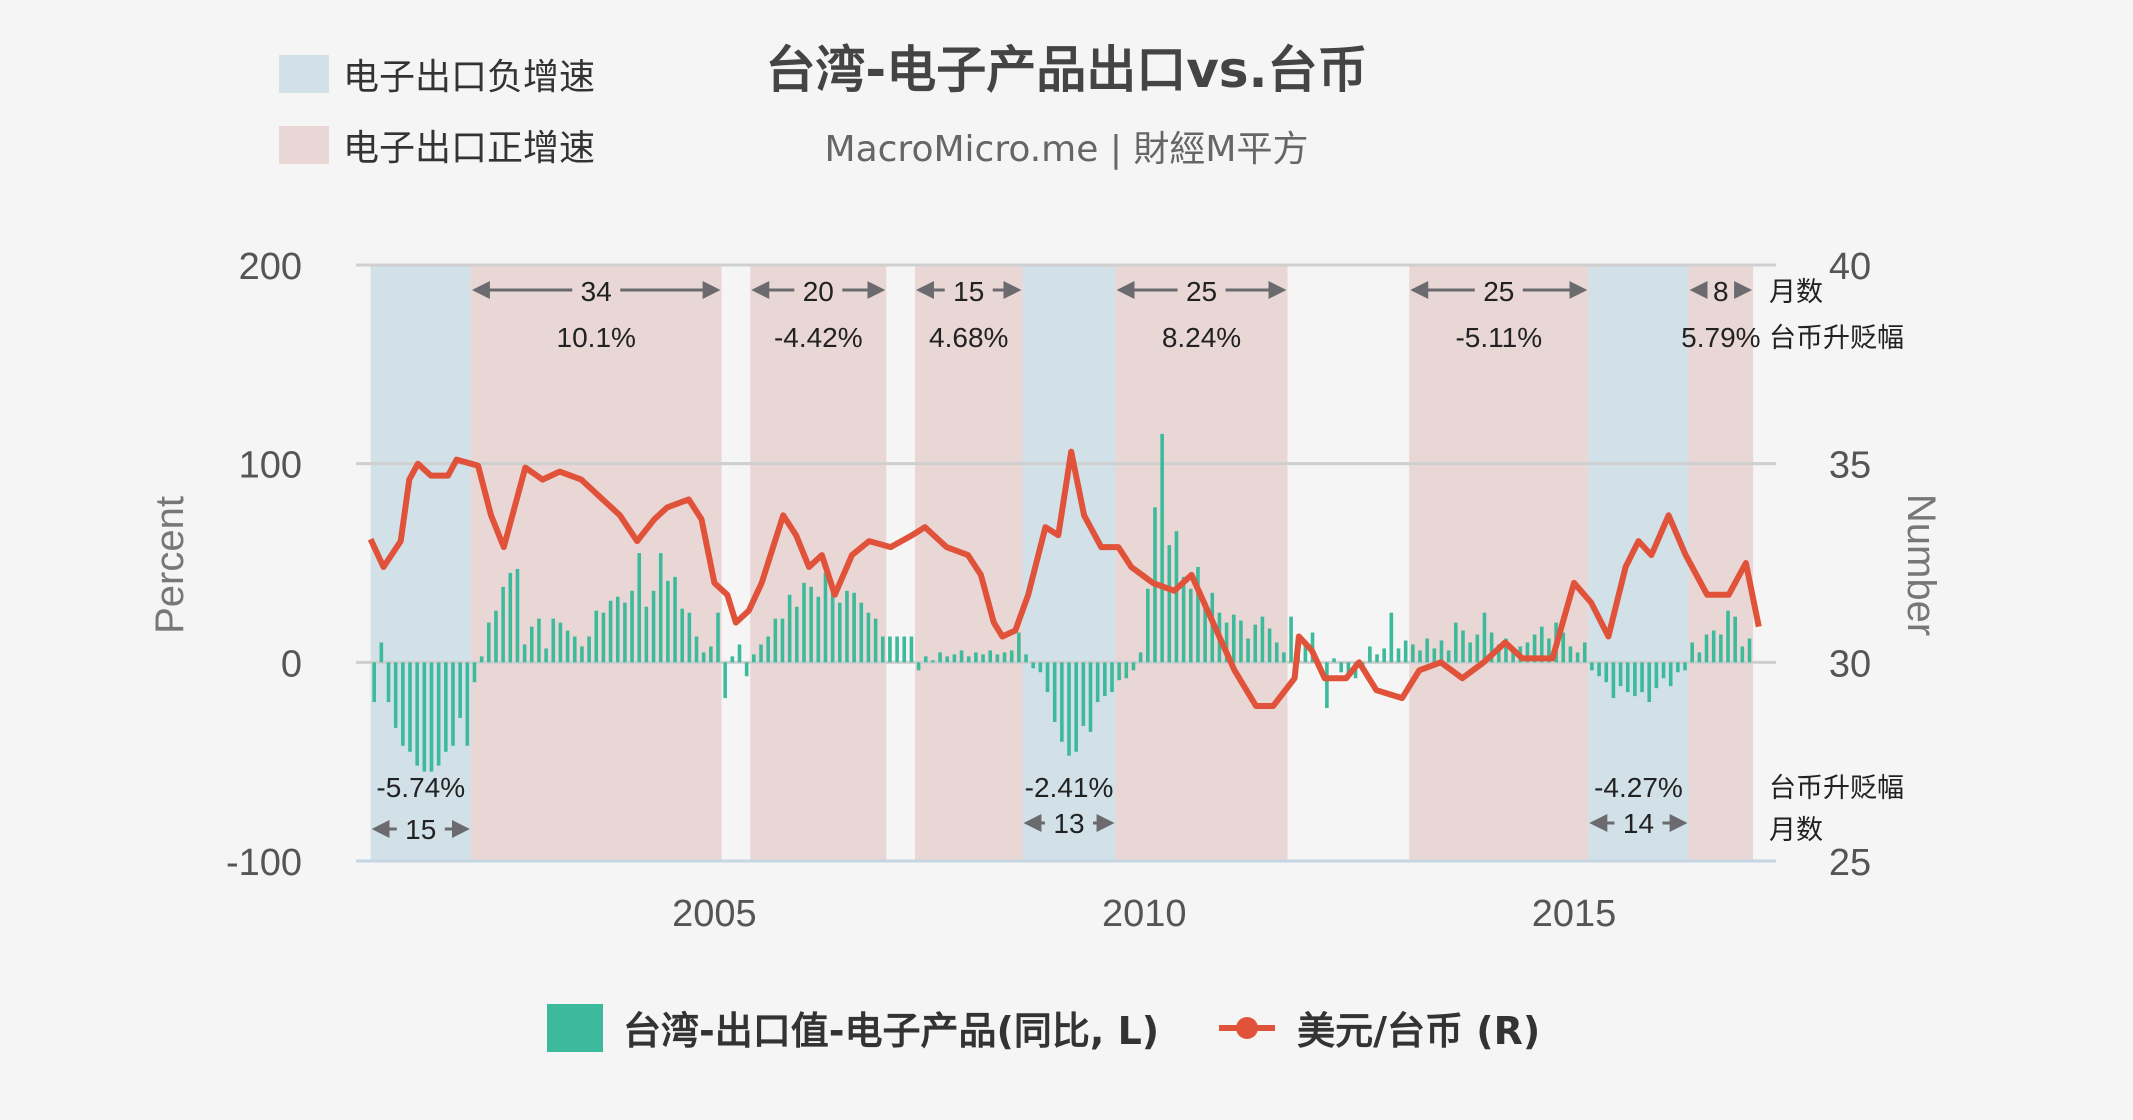  What do you see at coordinates (596, 337) in the screenshot?
I see `period-twd-change: 10.1%` at bounding box center [596, 337].